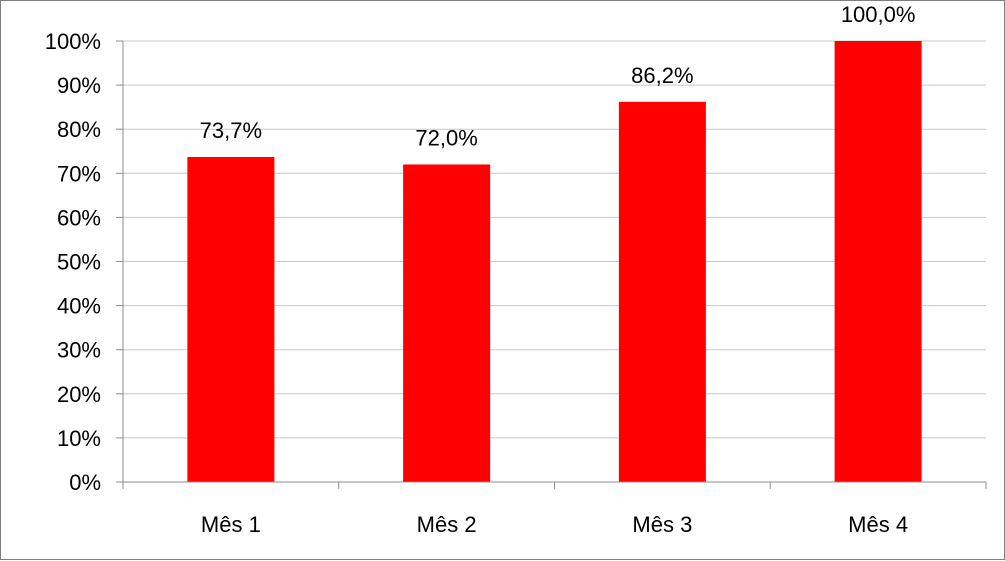  What do you see at coordinates (554, 524) in the screenshot?
I see `x-tick-labels: Mês 1 Mês 2 Mês 3 Mês 4` at bounding box center [554, 524].